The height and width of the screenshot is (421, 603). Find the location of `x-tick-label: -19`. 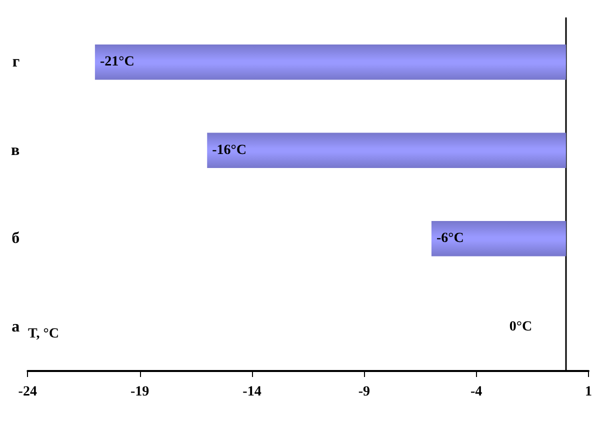

x-tick-label: -19 is located at coordinates (140, 392).